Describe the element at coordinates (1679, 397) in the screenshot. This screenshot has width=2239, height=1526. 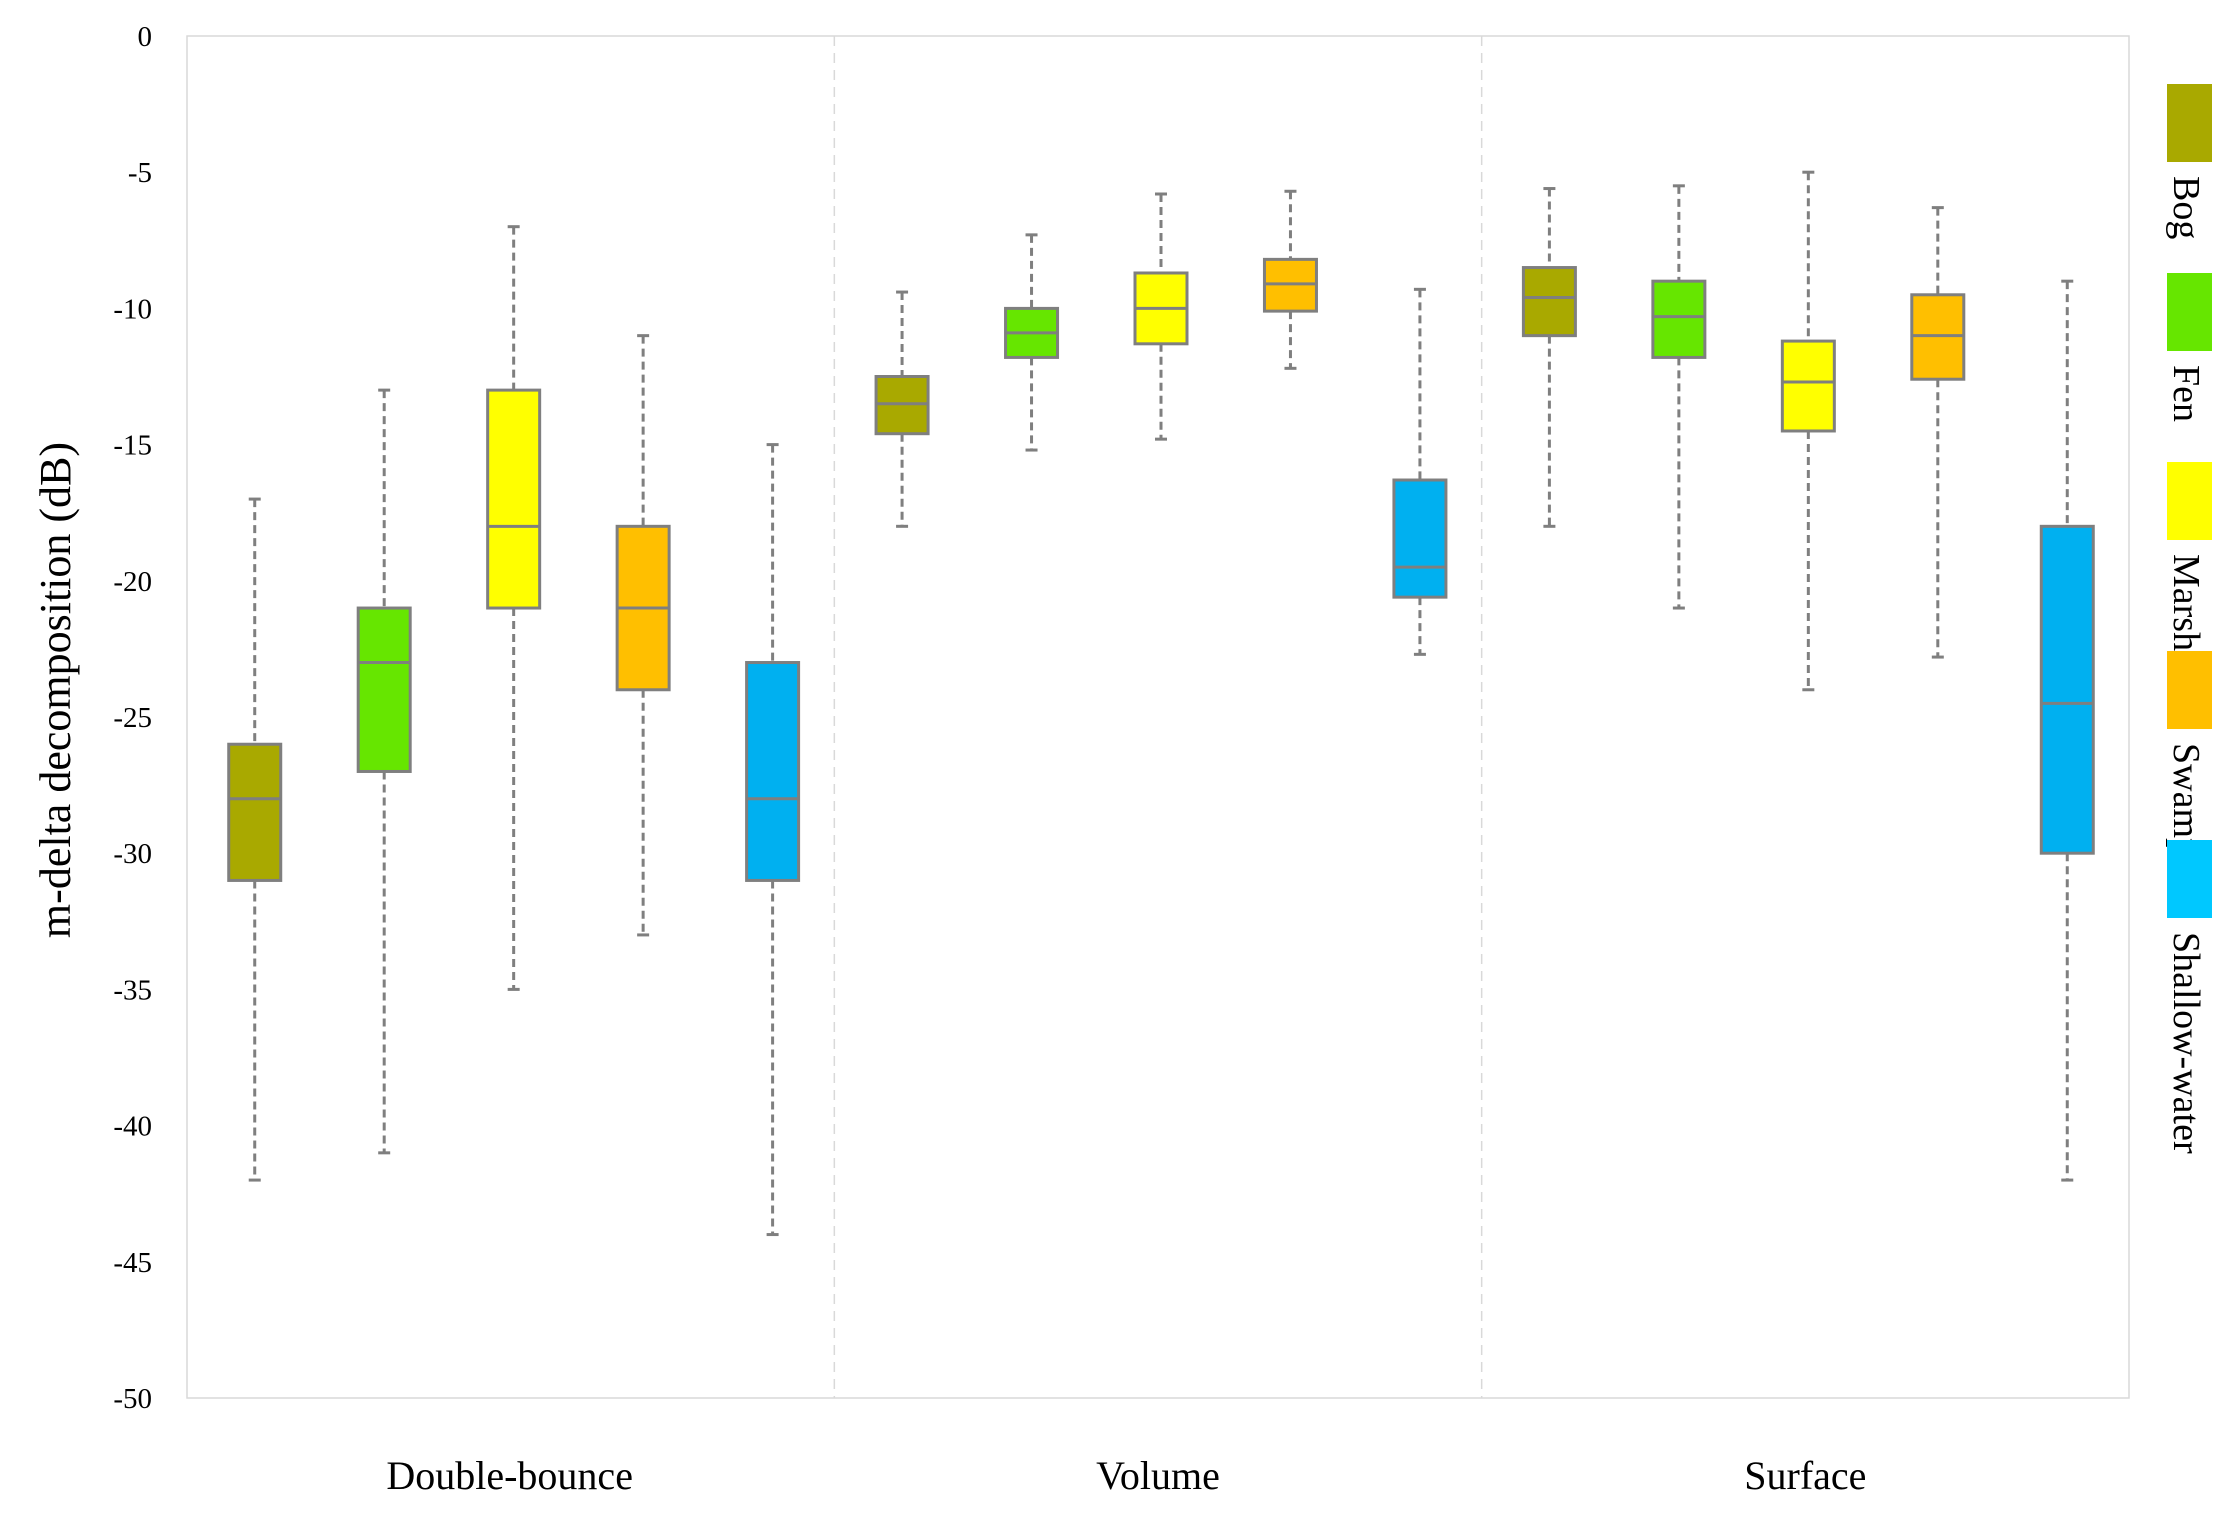
I see `box-fen-surface` at that location.